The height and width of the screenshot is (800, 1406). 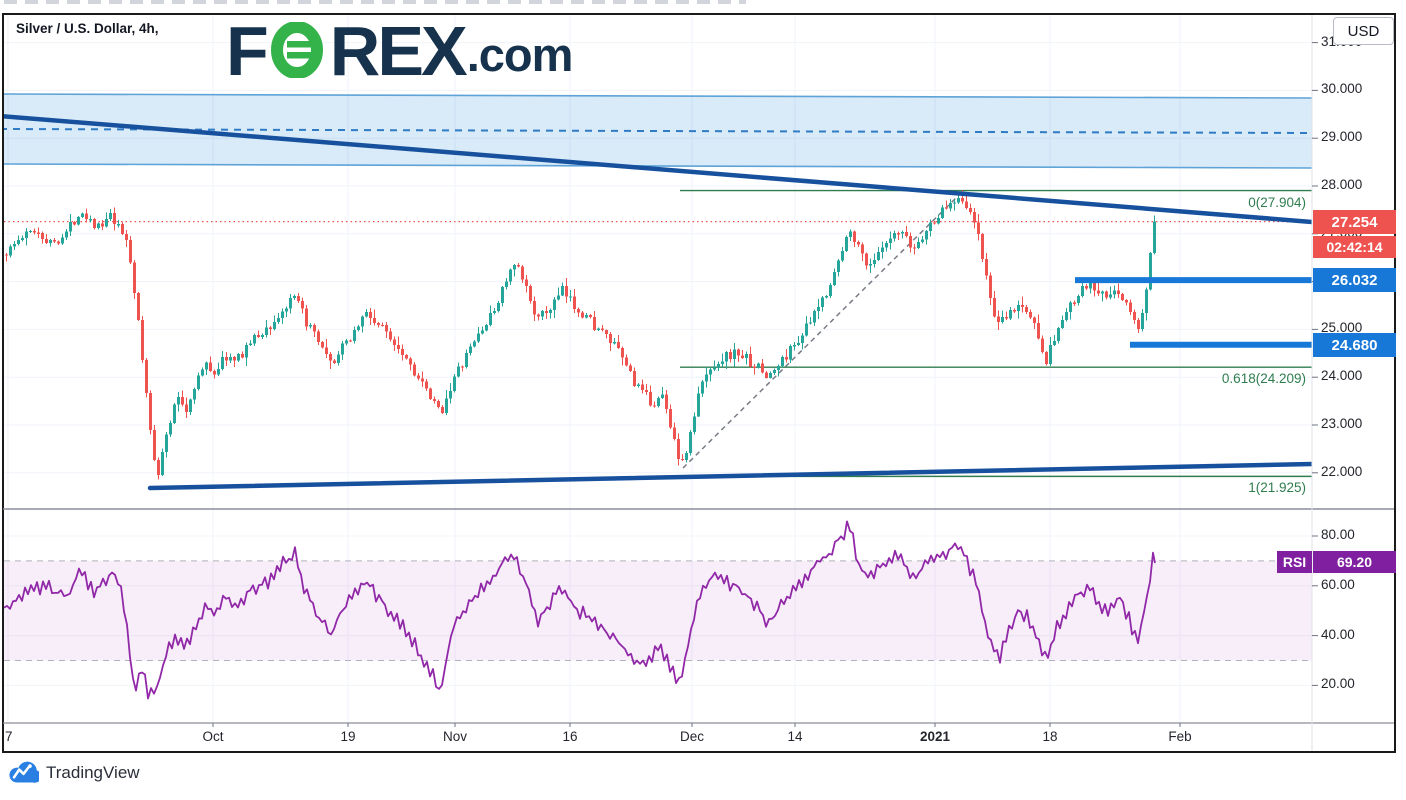 I want to click on currency-badge: USD, so click(x=1363, y=31).